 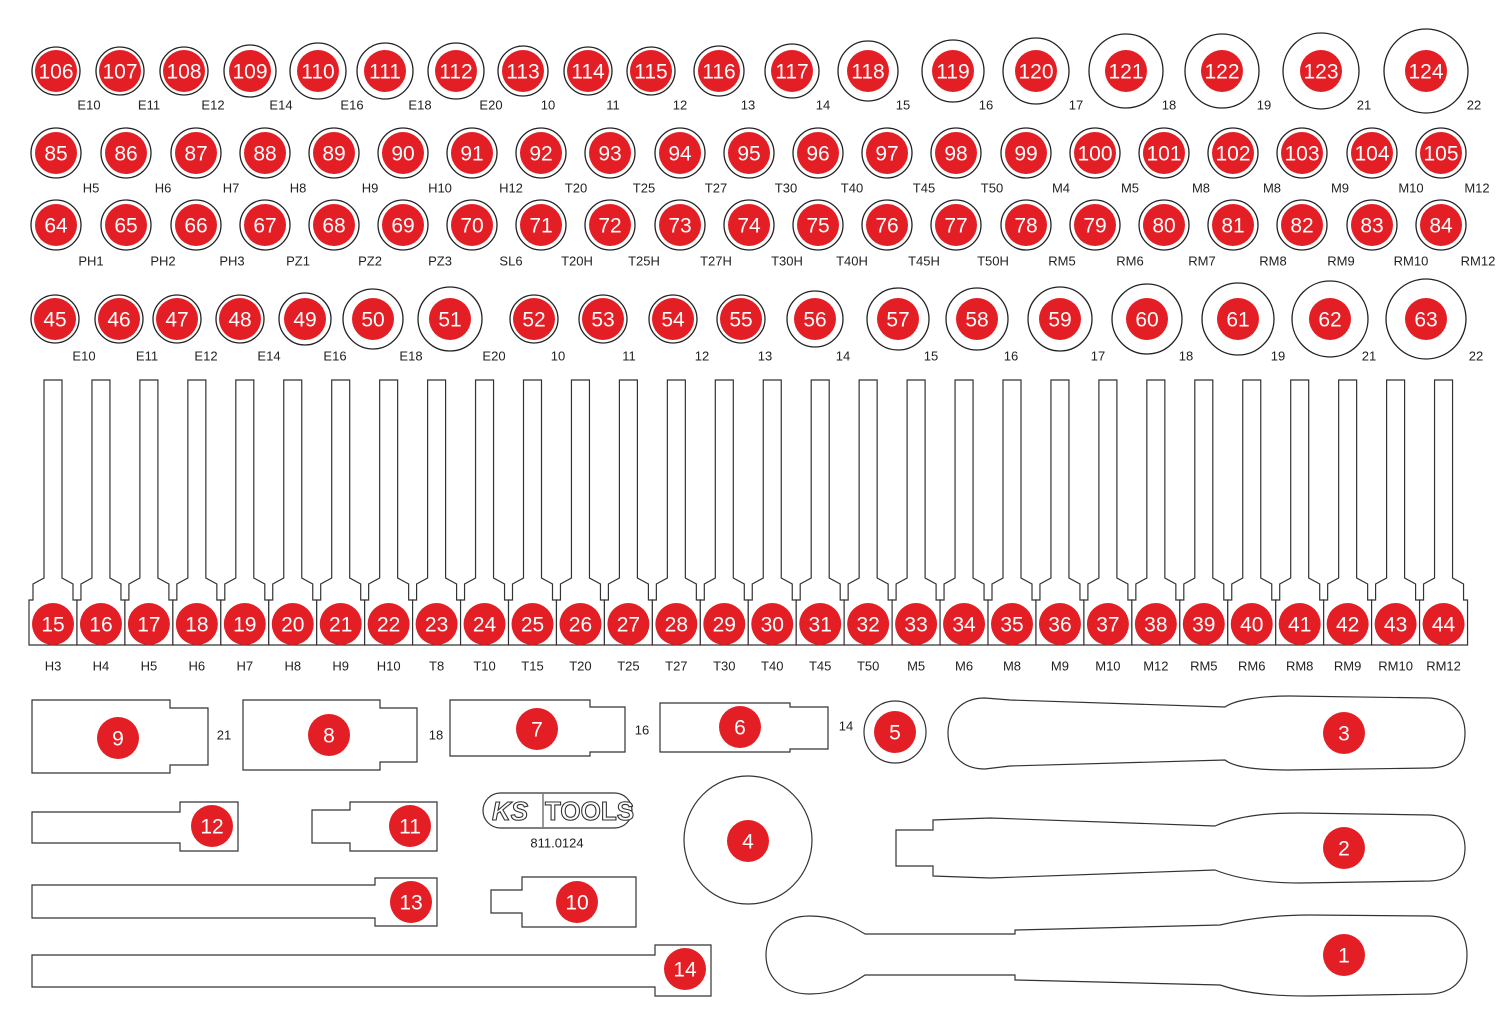 What do you see at coordinates (410, 826) in the screenshot?
I see `tool-position-11: 11` at bounding box center [410, 826].